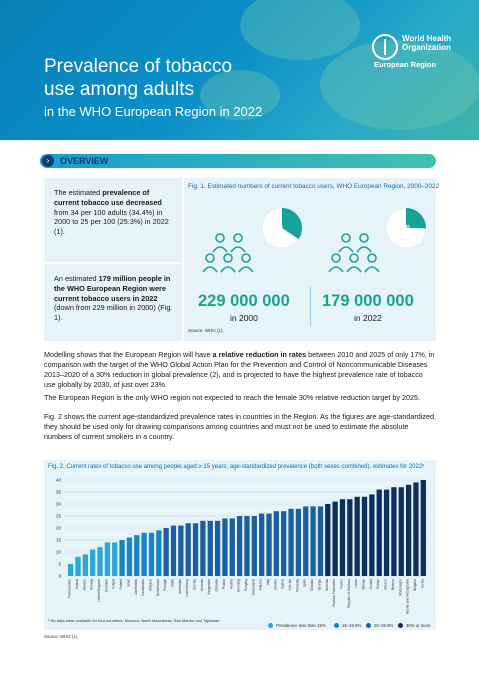 The width and height of the screenshot is (479, 677). What do you see at coordinates (128, 583) in the screenshot?
I see `x-tick-label: Israel` at bounding box center [128, 583].